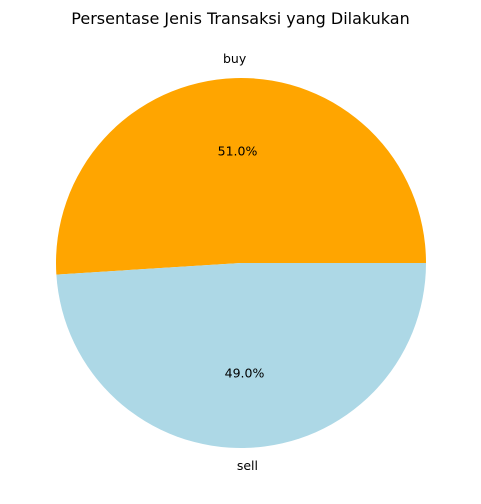 Image resolution: width=481 pixels, height=504 pixels. I want to click on pct-label-sell: 49.0%, so click(245, 372).